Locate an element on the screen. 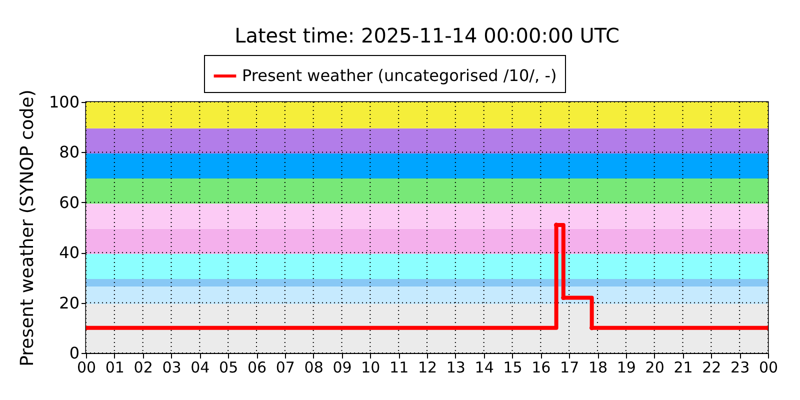  x-tick-label: 21 is located at coordinates (683, 367).